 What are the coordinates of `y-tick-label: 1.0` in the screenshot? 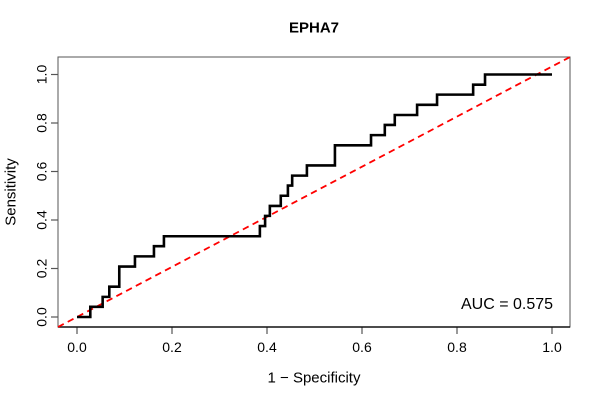 It's located at (42, 75).